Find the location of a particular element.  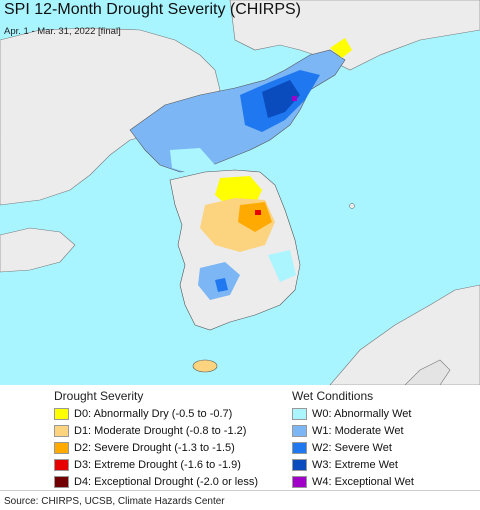

northeast-dry-spot is located at coordinates (341, 48).